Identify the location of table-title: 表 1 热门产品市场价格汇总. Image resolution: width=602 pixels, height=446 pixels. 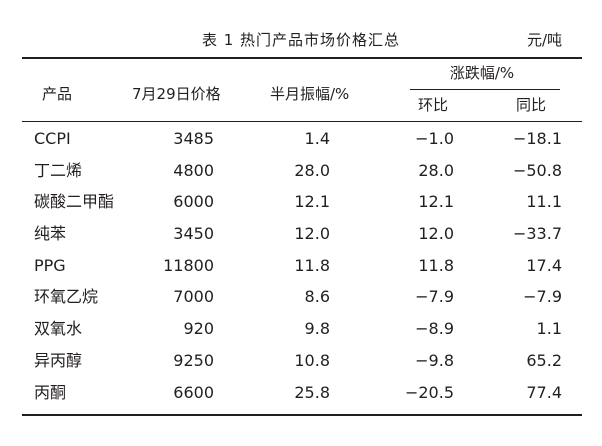
(301, 40).